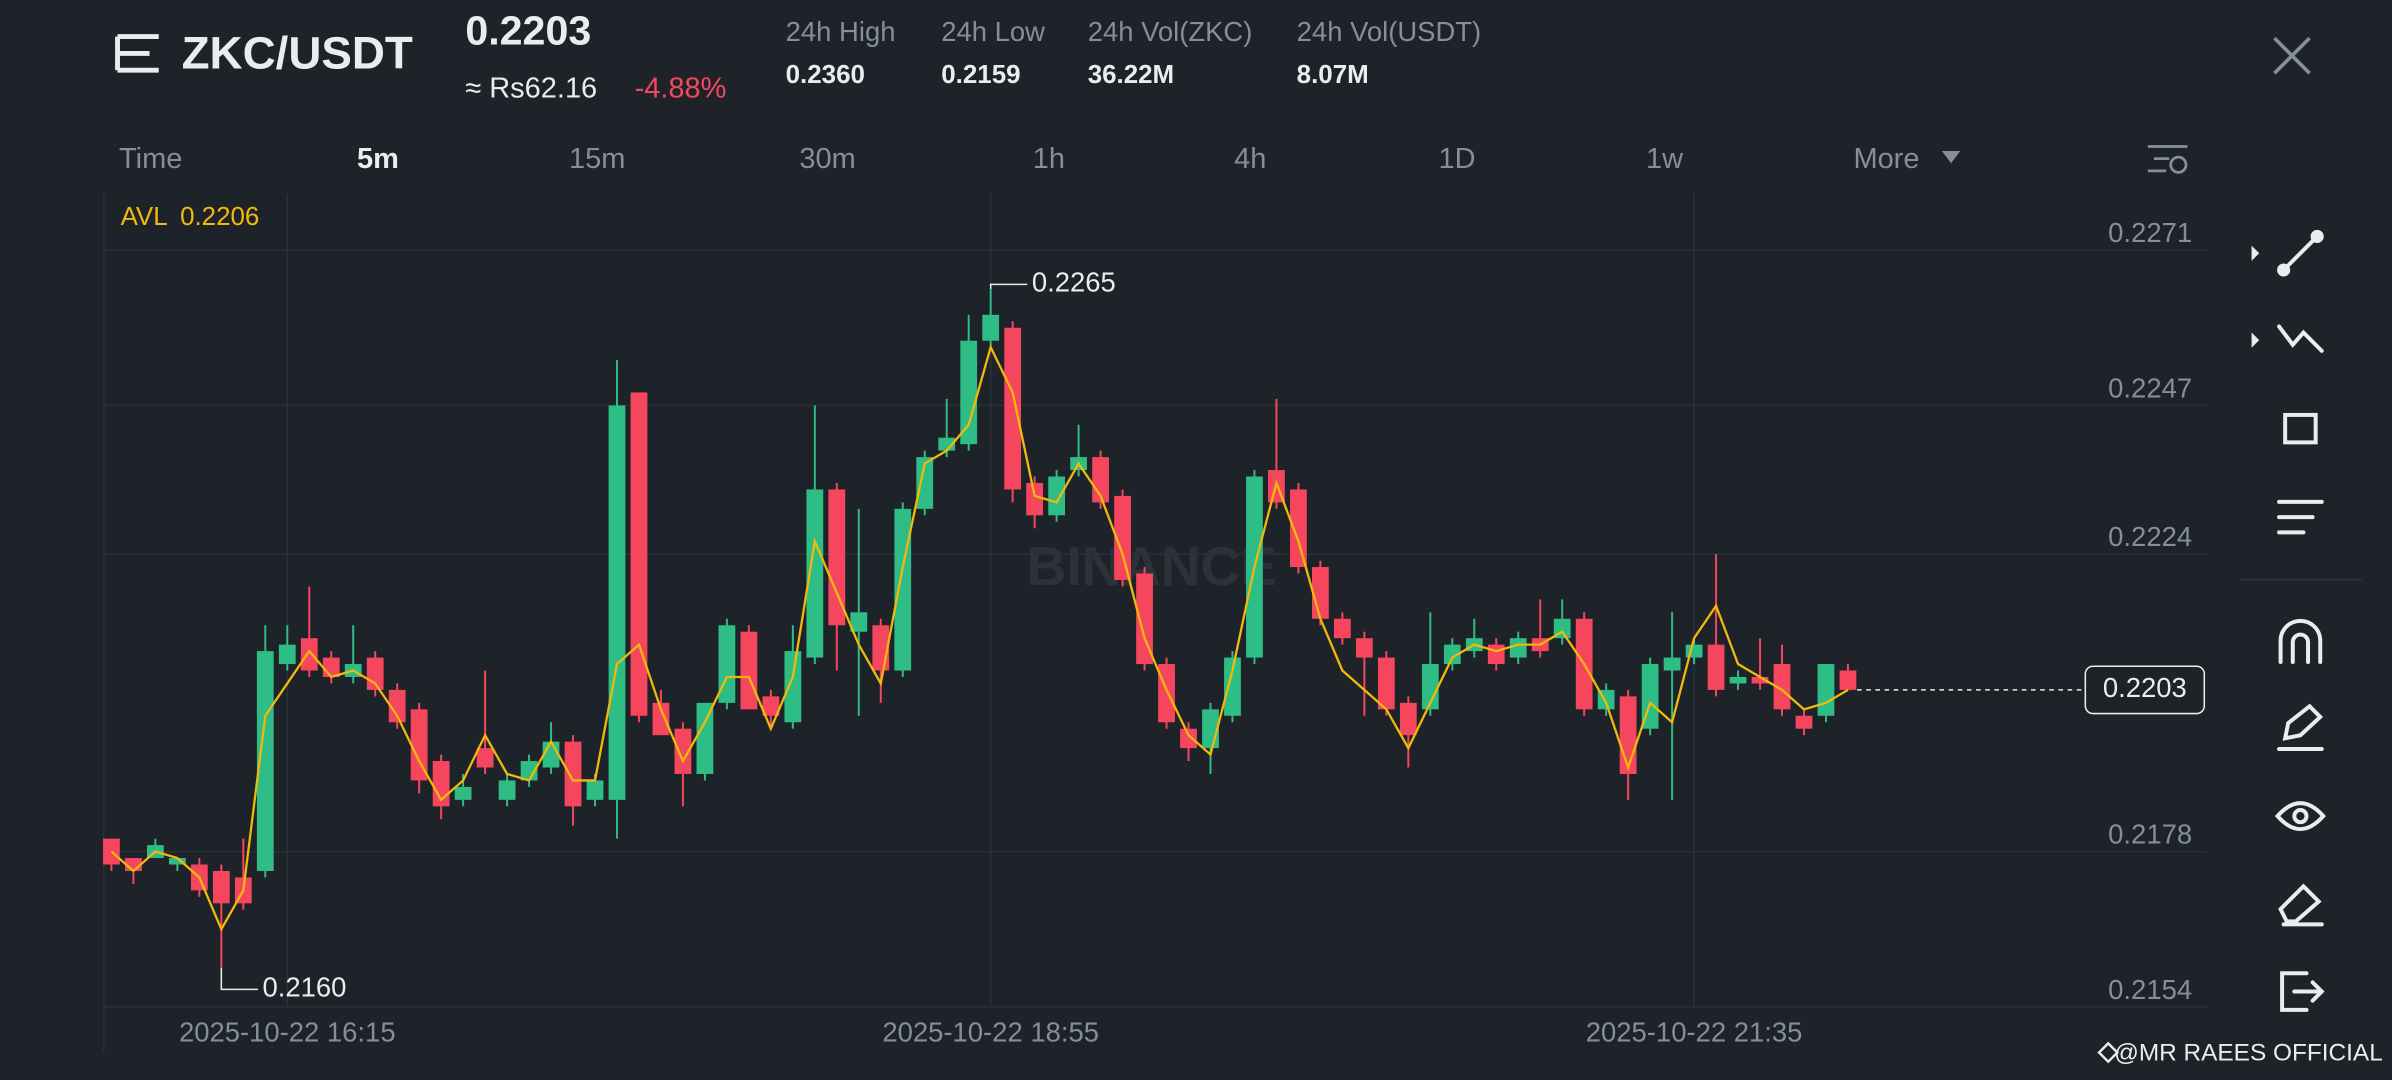 The width and height of the screenshot is (2392, 1080). I want to click on last-price-label: 0.2203, so click(2145, 687).